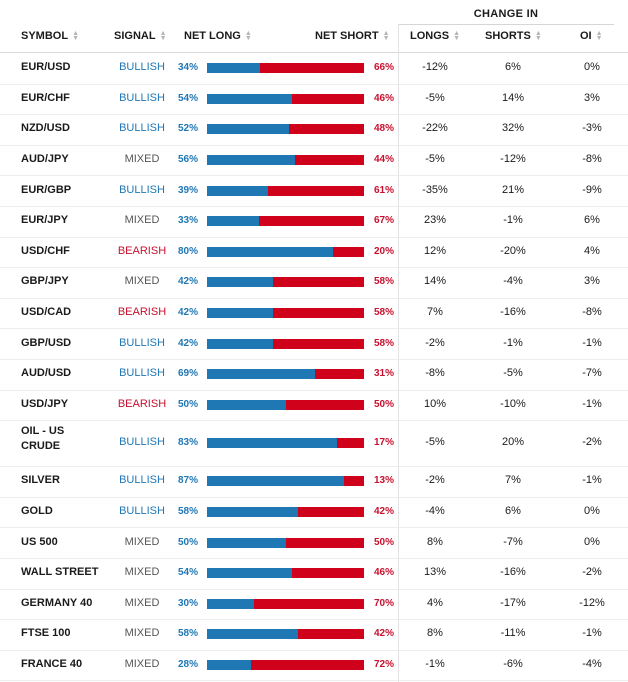  Describe the element at coordinates (46, 373) in the screenshot. I see `symbol-cell: AUD/USD` at that location.